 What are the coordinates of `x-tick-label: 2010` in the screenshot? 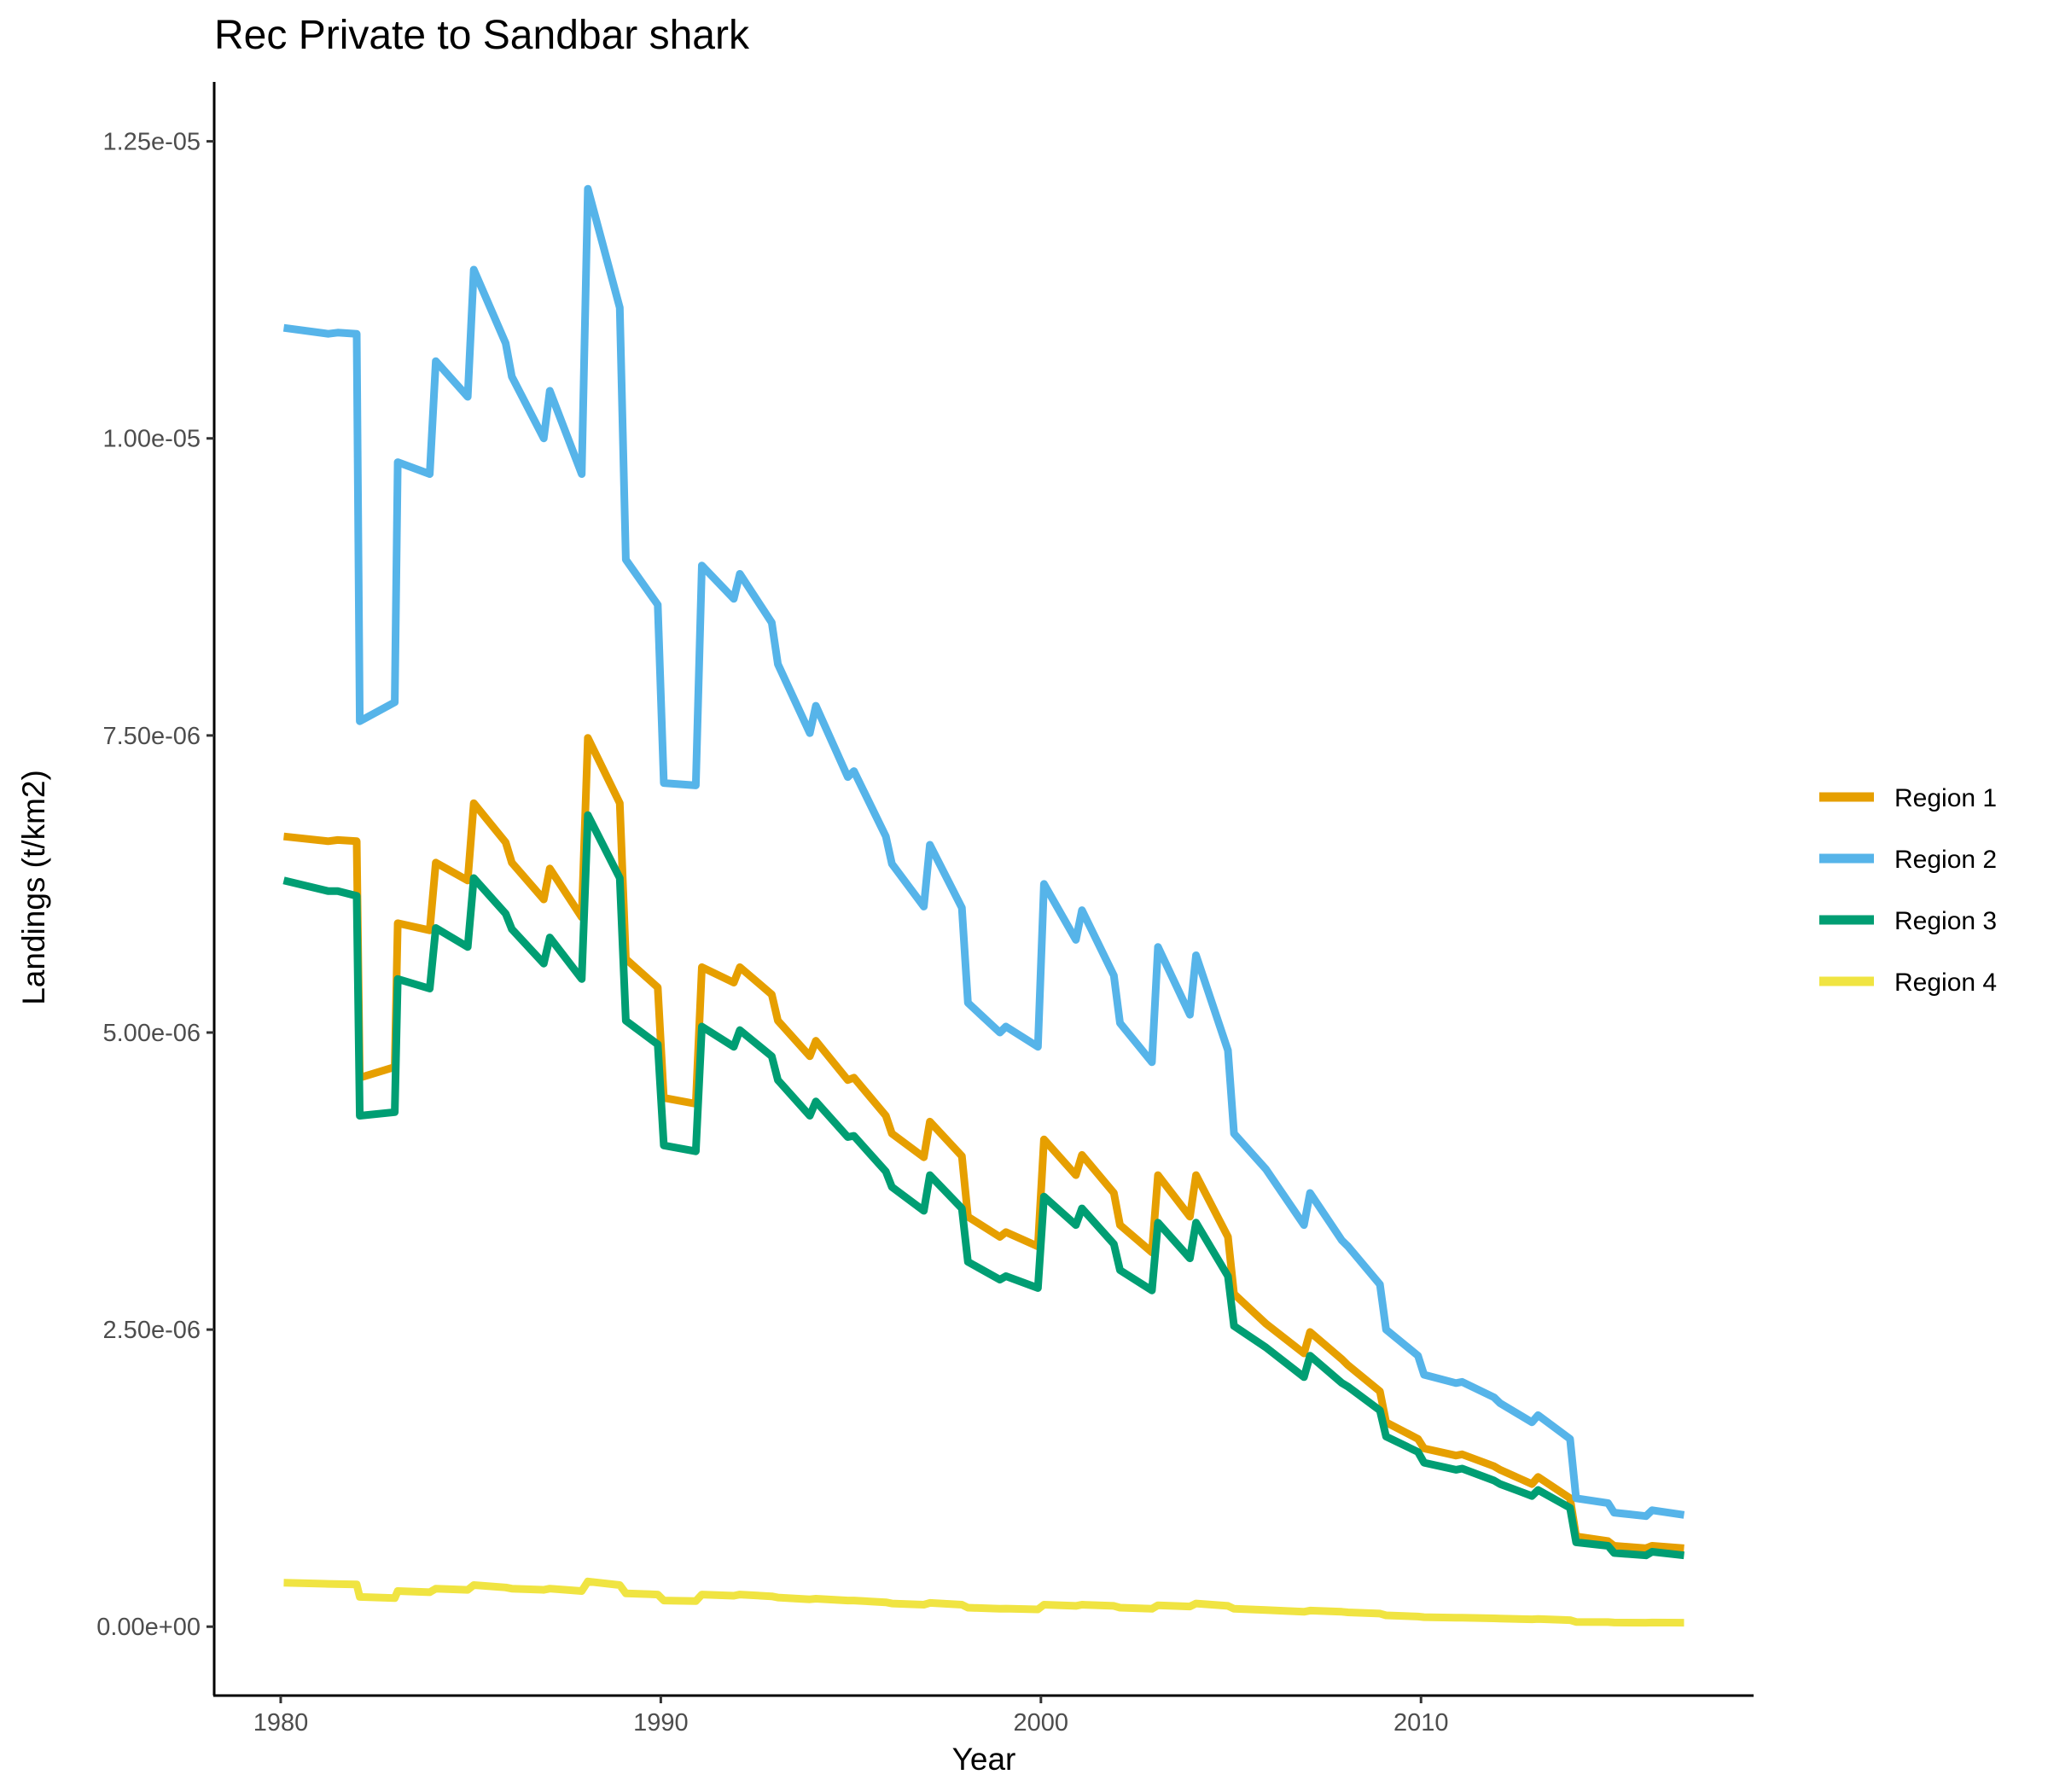 It's located at (1421, 1723).